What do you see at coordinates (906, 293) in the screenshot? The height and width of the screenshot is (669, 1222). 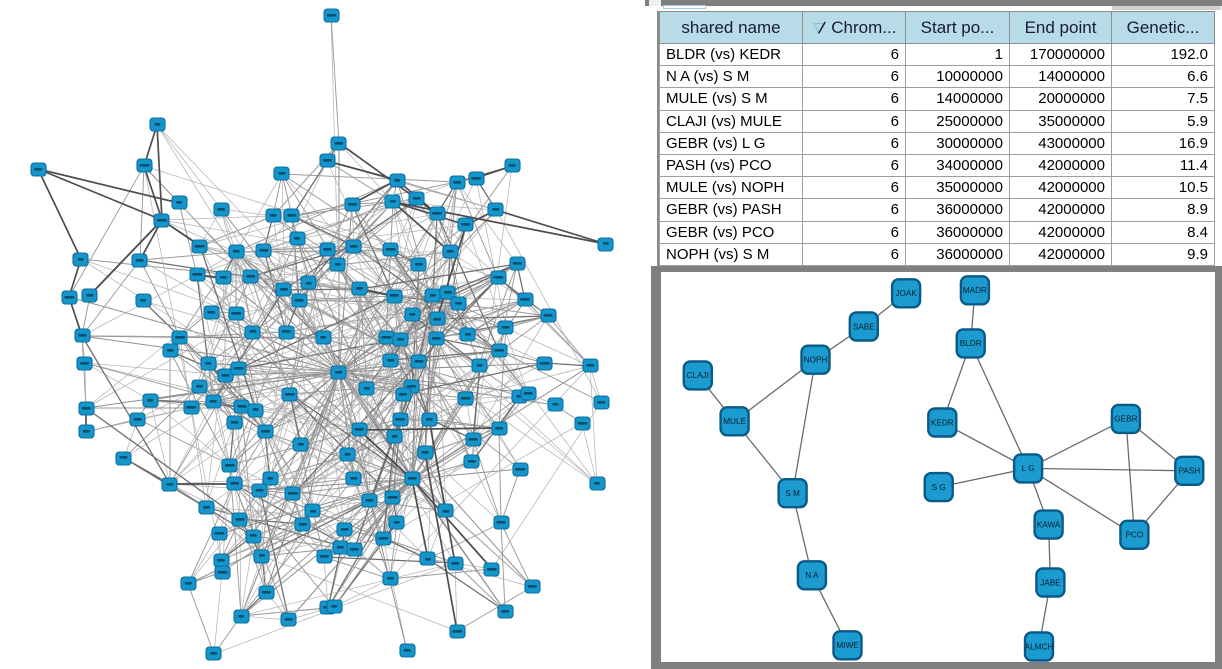 I see `svg-text: JOAK` at bounding box center [906, 293].